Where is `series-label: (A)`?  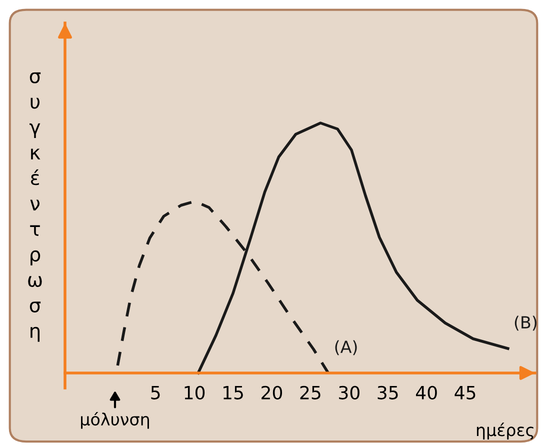
series-label: (A) is located at coordinates (346, 348).